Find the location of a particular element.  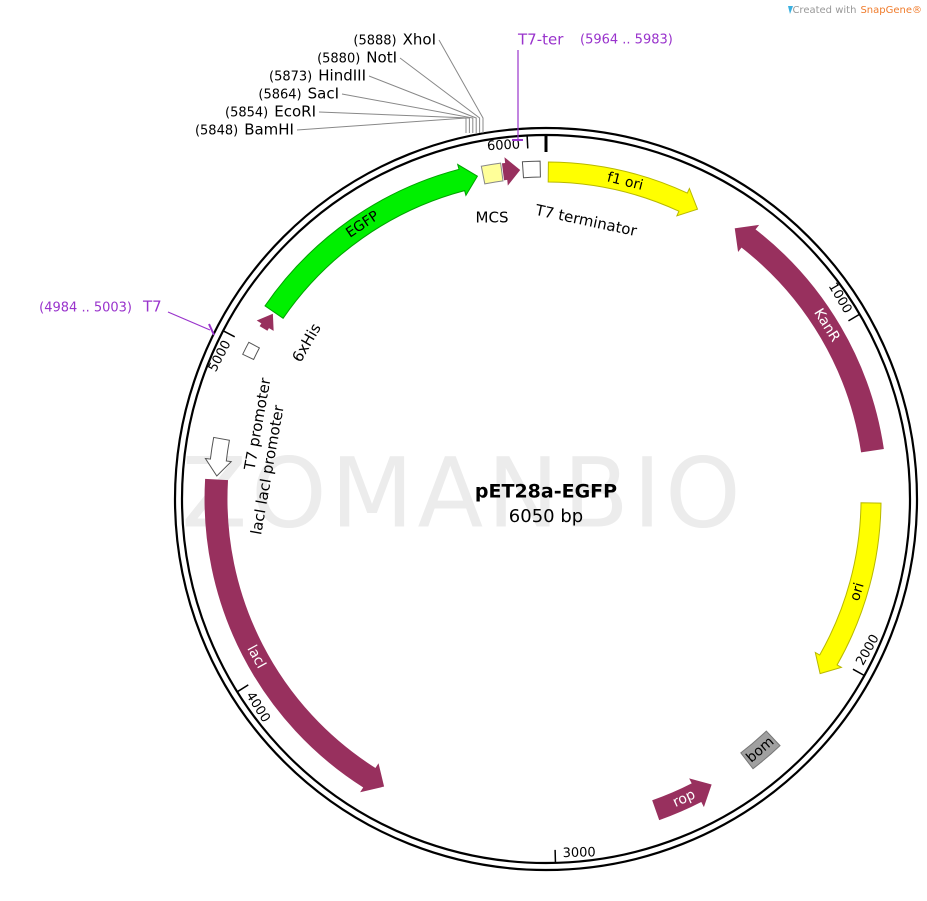

feature-label: T7 terminator is located at coordinates (586, 220).